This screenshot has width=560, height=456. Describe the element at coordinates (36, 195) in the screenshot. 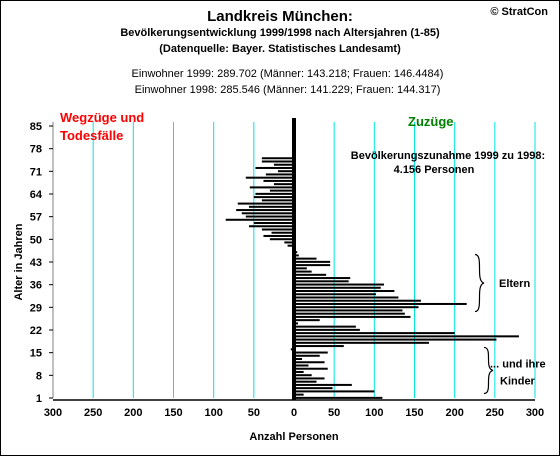

I see `y-tick-label: 64` at that location.